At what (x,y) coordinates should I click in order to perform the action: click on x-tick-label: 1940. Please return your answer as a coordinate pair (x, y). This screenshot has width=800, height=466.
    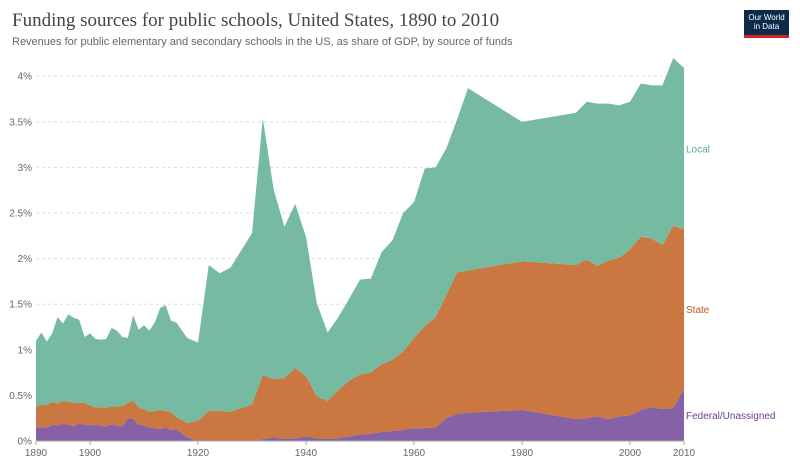
    Looking at the image, I should click on (306, 453).